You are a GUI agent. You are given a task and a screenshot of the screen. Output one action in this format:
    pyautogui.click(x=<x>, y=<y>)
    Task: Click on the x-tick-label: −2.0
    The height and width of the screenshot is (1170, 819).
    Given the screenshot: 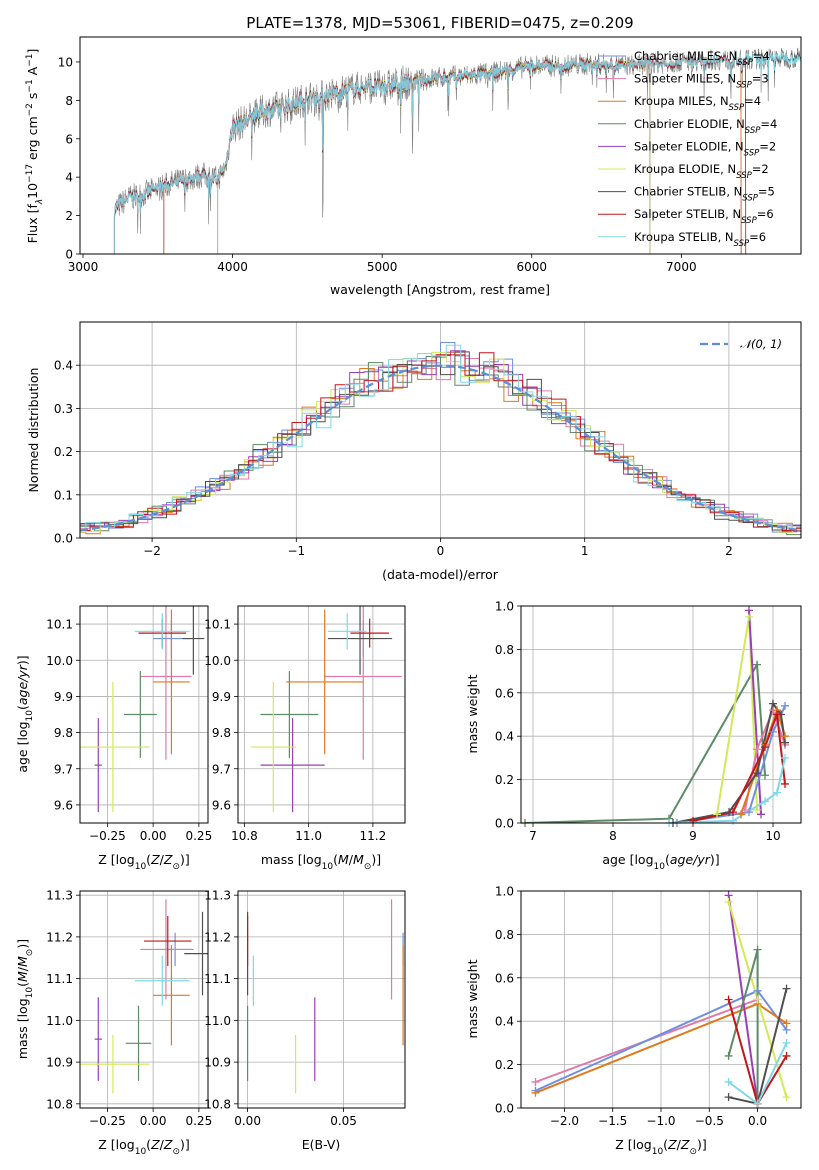 What is the action you would take?
    pyautogui.click(x=564, y=1121)
    